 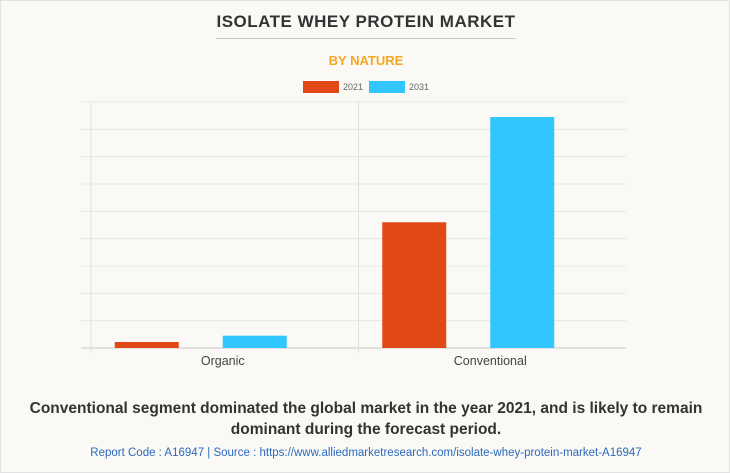 I want to click on legend-label: 2021, so click(x=352, y=87).